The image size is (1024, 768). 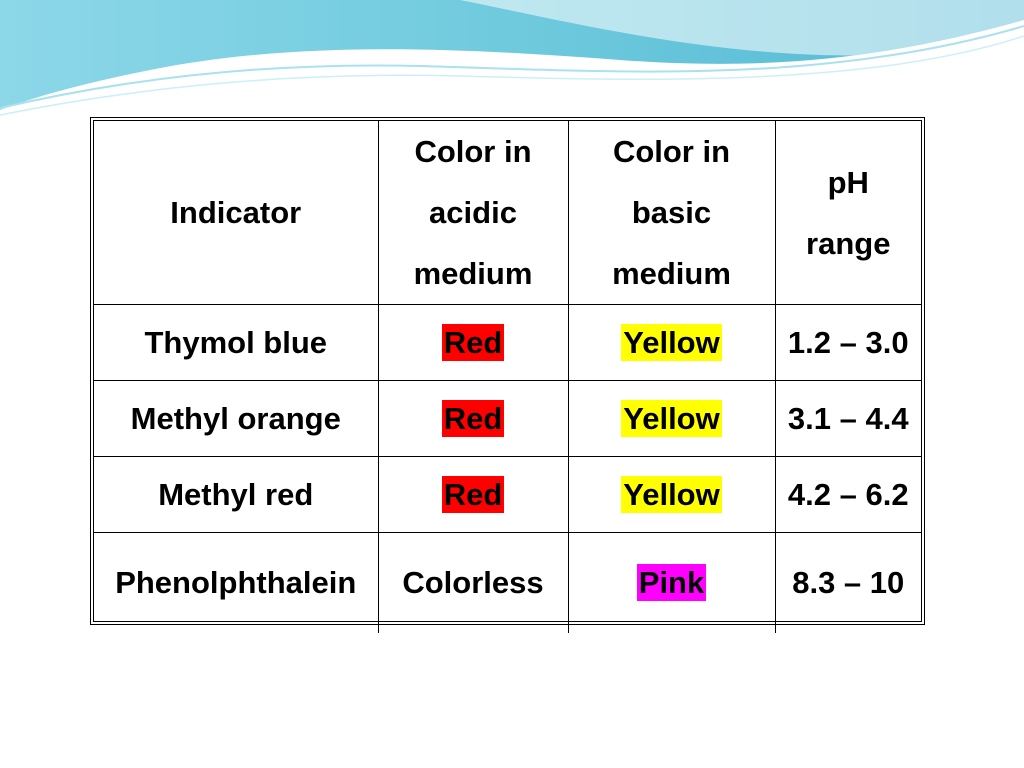 What do you see at coordinates (473, 213) in the screenshot?
I see `header-acidic: Color in acidic medium` at bounding box center [473, 213].